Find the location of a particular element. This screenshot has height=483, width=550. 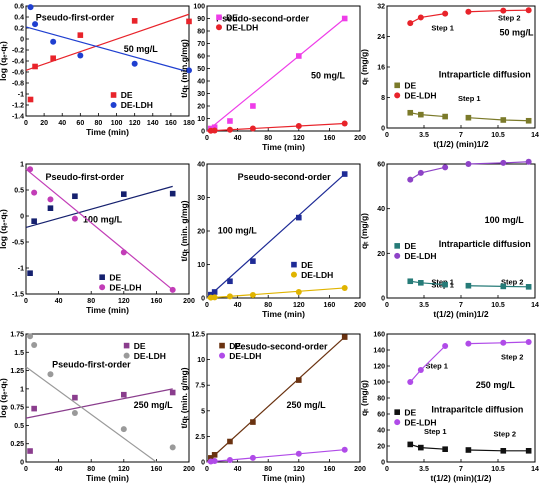

x-tick-label: 120 is located at coordinates (299, 469).